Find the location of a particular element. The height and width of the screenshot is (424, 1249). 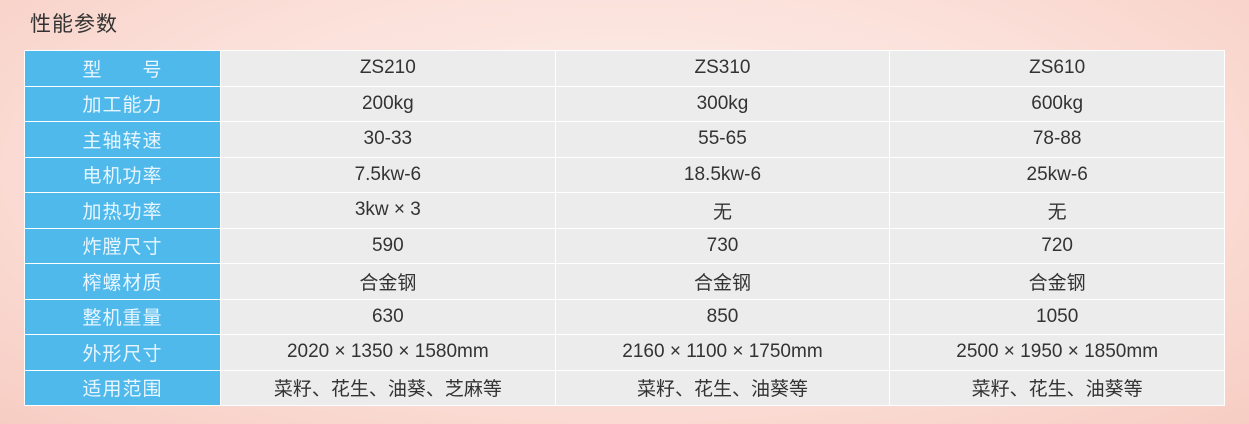

table-cell: 菜籽、花生、油葵、芝麻等 is located at coordinates (388, 387).